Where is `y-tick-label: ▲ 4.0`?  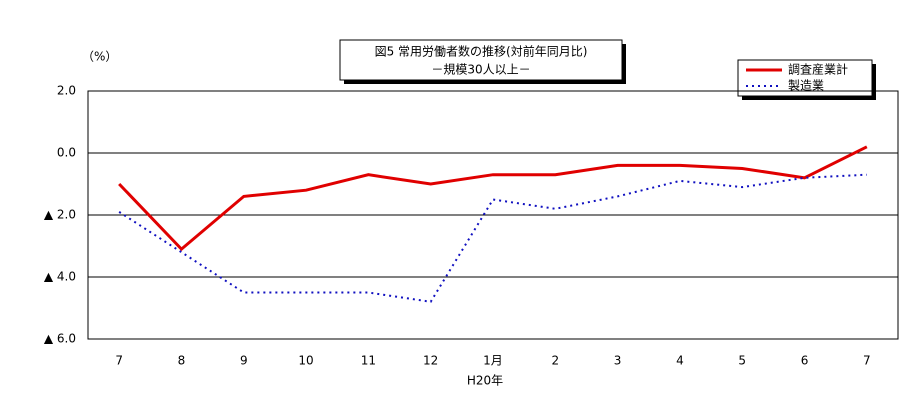 y-tick-label: ▲ 4.0 is located at coordinates (60, 277).